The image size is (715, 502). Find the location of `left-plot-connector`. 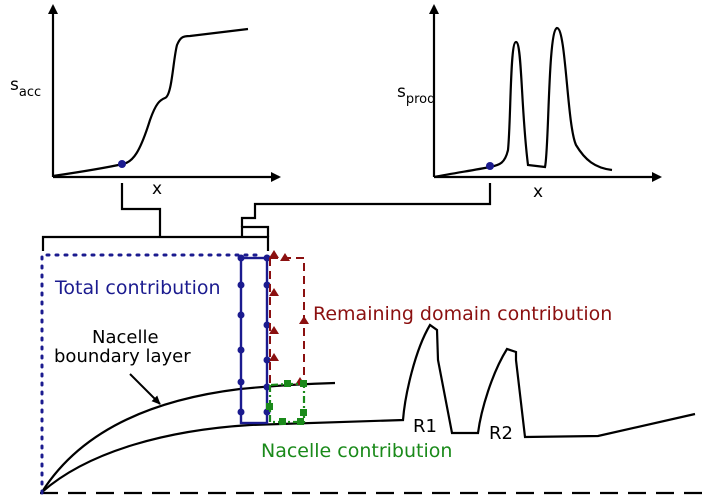

left-plot-connector is located at coordinates (141, 210).